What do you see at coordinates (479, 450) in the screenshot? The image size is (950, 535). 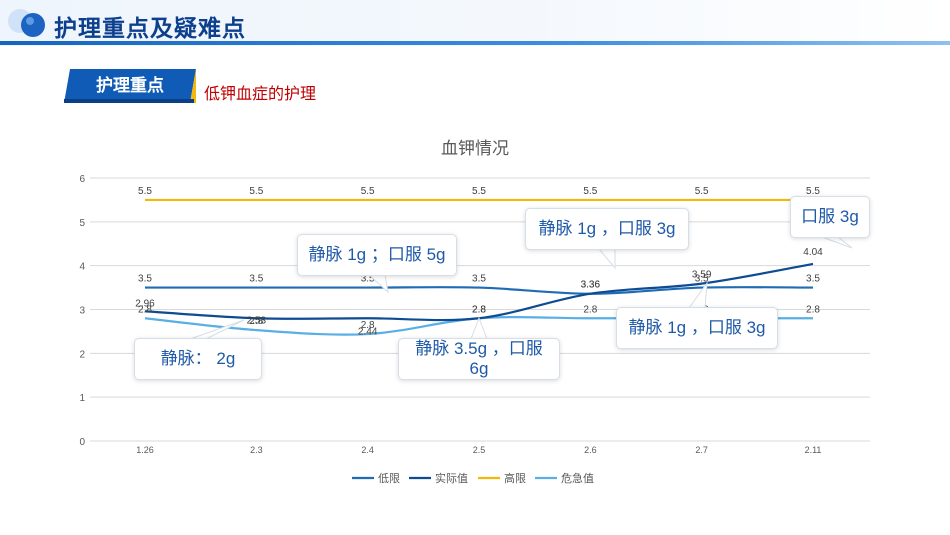 I see `x-tick-label: 2.5` at bounding box center [479, 450].